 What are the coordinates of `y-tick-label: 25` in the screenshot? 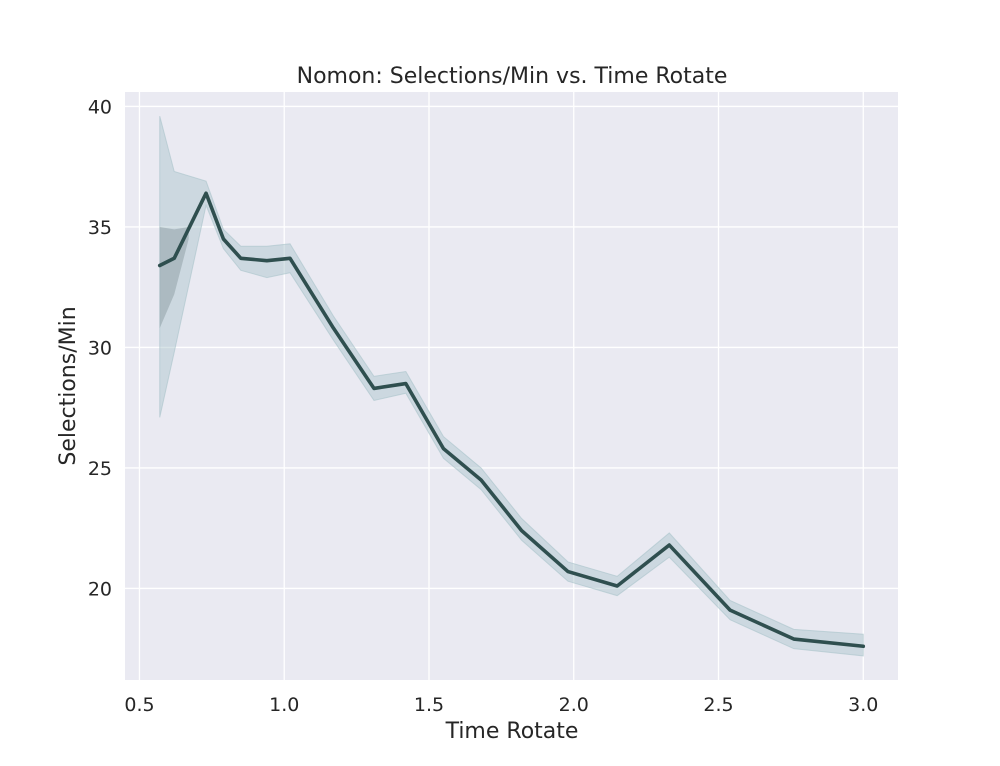 It's located at (100, 469).